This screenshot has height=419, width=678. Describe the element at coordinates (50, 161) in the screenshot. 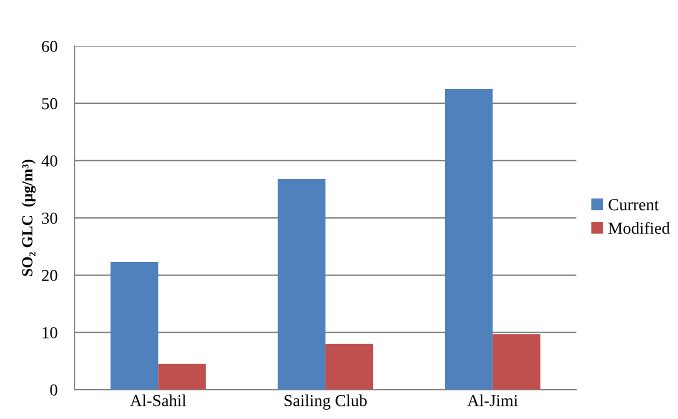

I see `y-tick-label: 40` at that location.